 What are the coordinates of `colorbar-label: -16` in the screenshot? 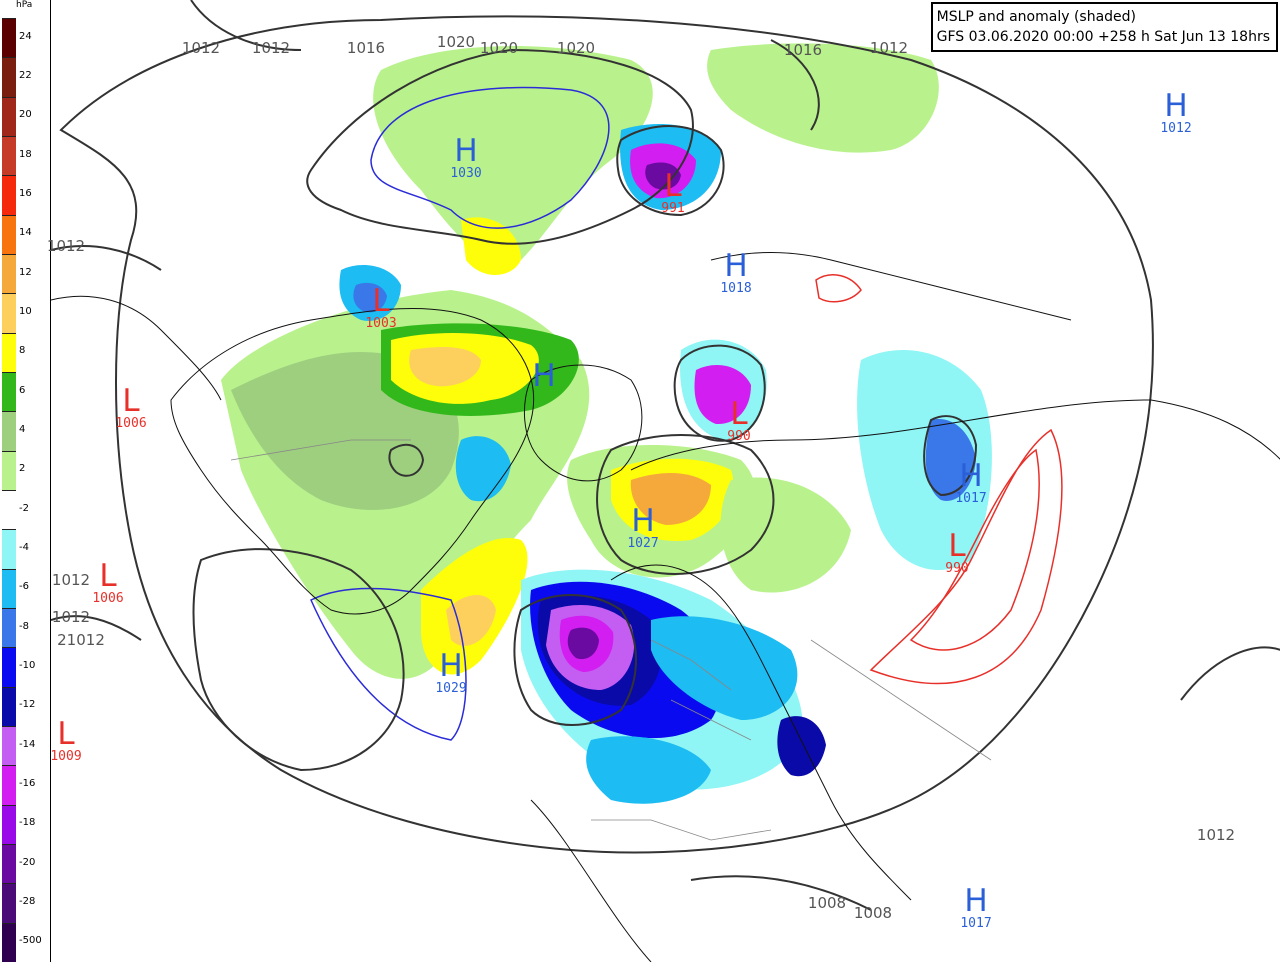 It's located at (27, 783).